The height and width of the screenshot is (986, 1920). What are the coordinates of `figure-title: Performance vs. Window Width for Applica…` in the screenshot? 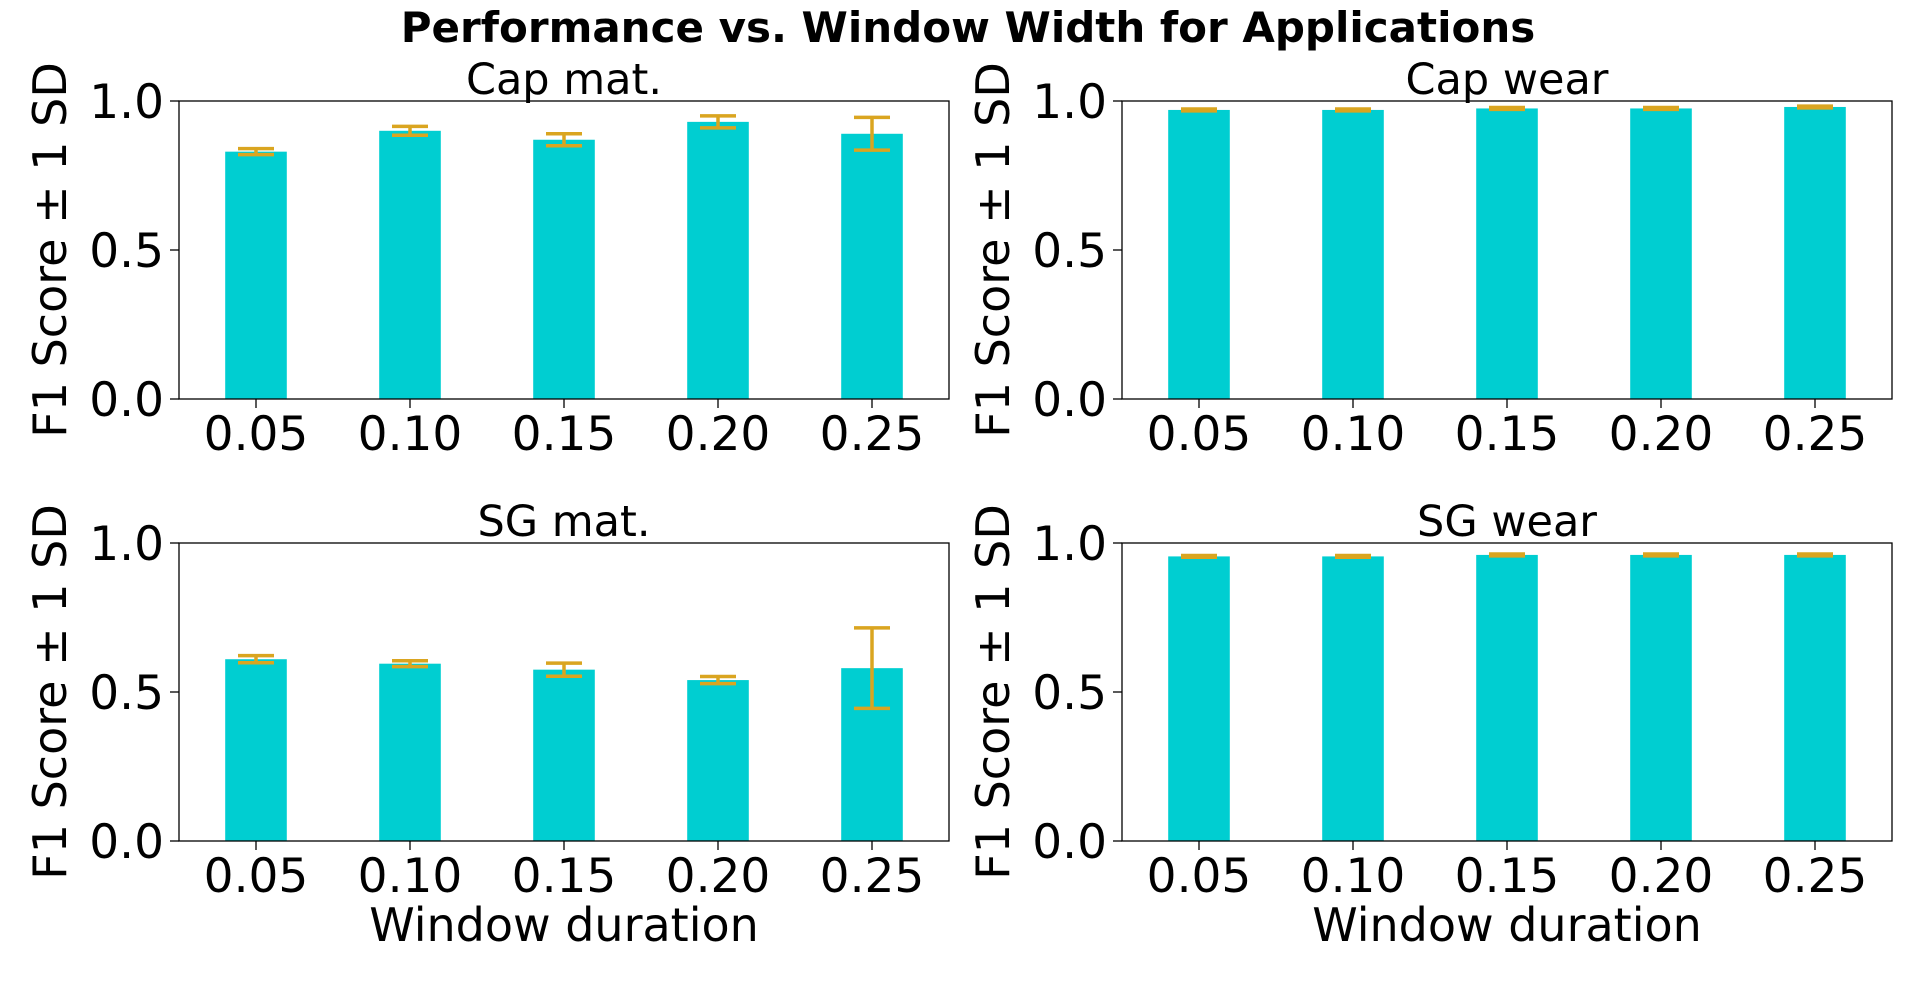 It's located at (968, 27).